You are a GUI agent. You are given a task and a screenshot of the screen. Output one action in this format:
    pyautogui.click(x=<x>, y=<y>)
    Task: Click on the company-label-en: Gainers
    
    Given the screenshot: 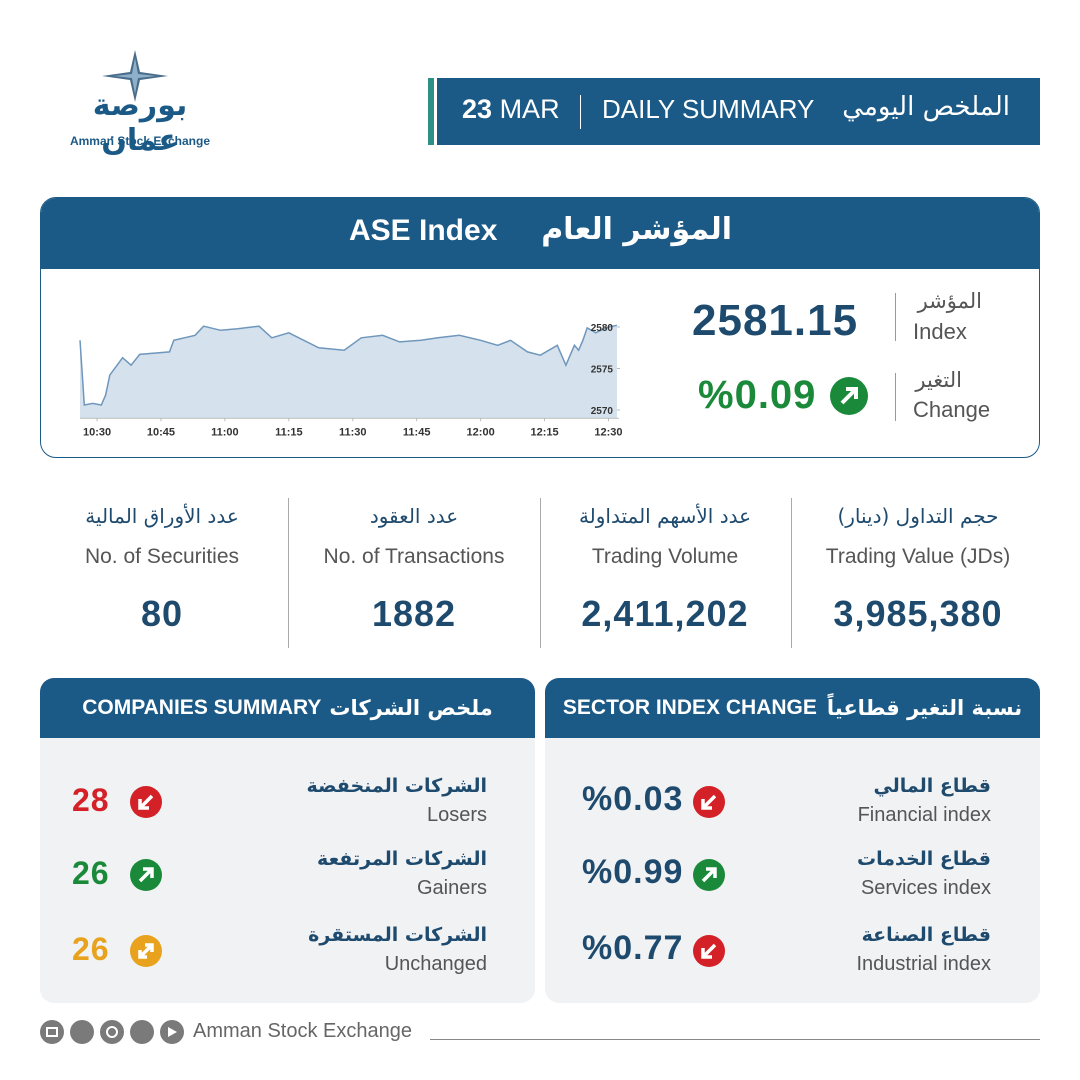 What is the action you would take?
    pyautogui.click(x=451, y=888)
    